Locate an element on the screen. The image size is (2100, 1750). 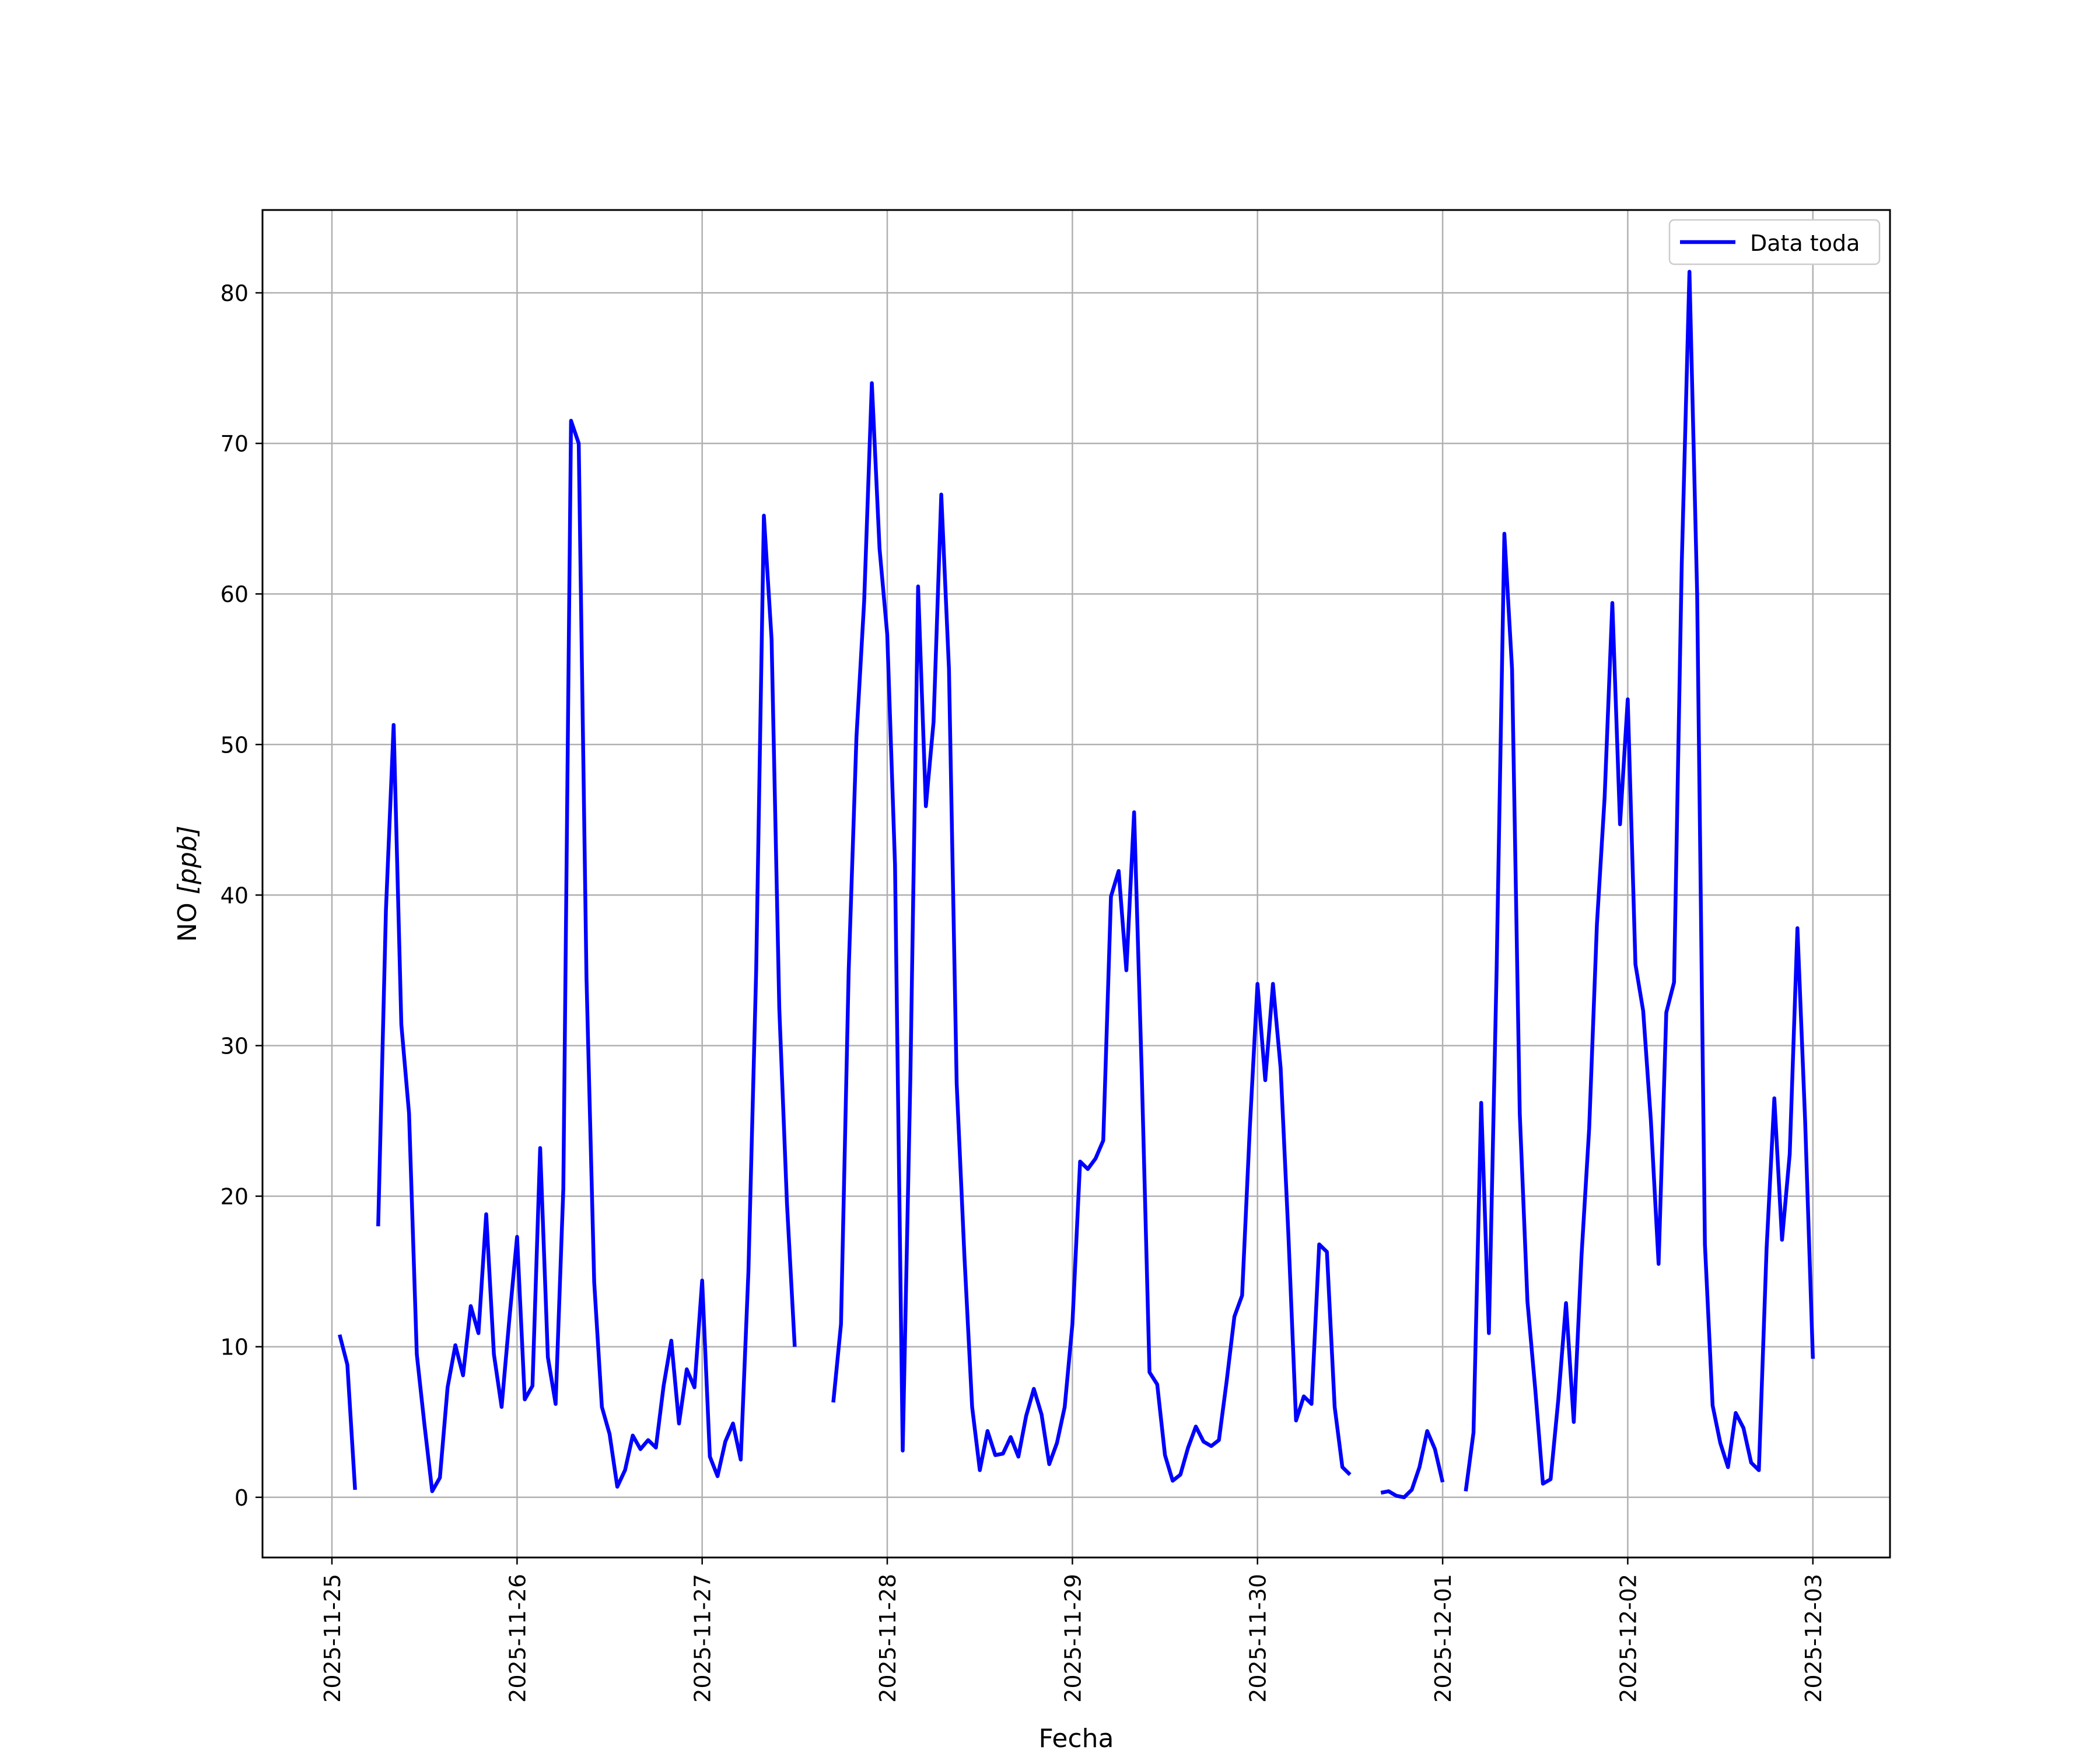
y-axis-label: NO [ppb] is located at coordinates (187, 883).